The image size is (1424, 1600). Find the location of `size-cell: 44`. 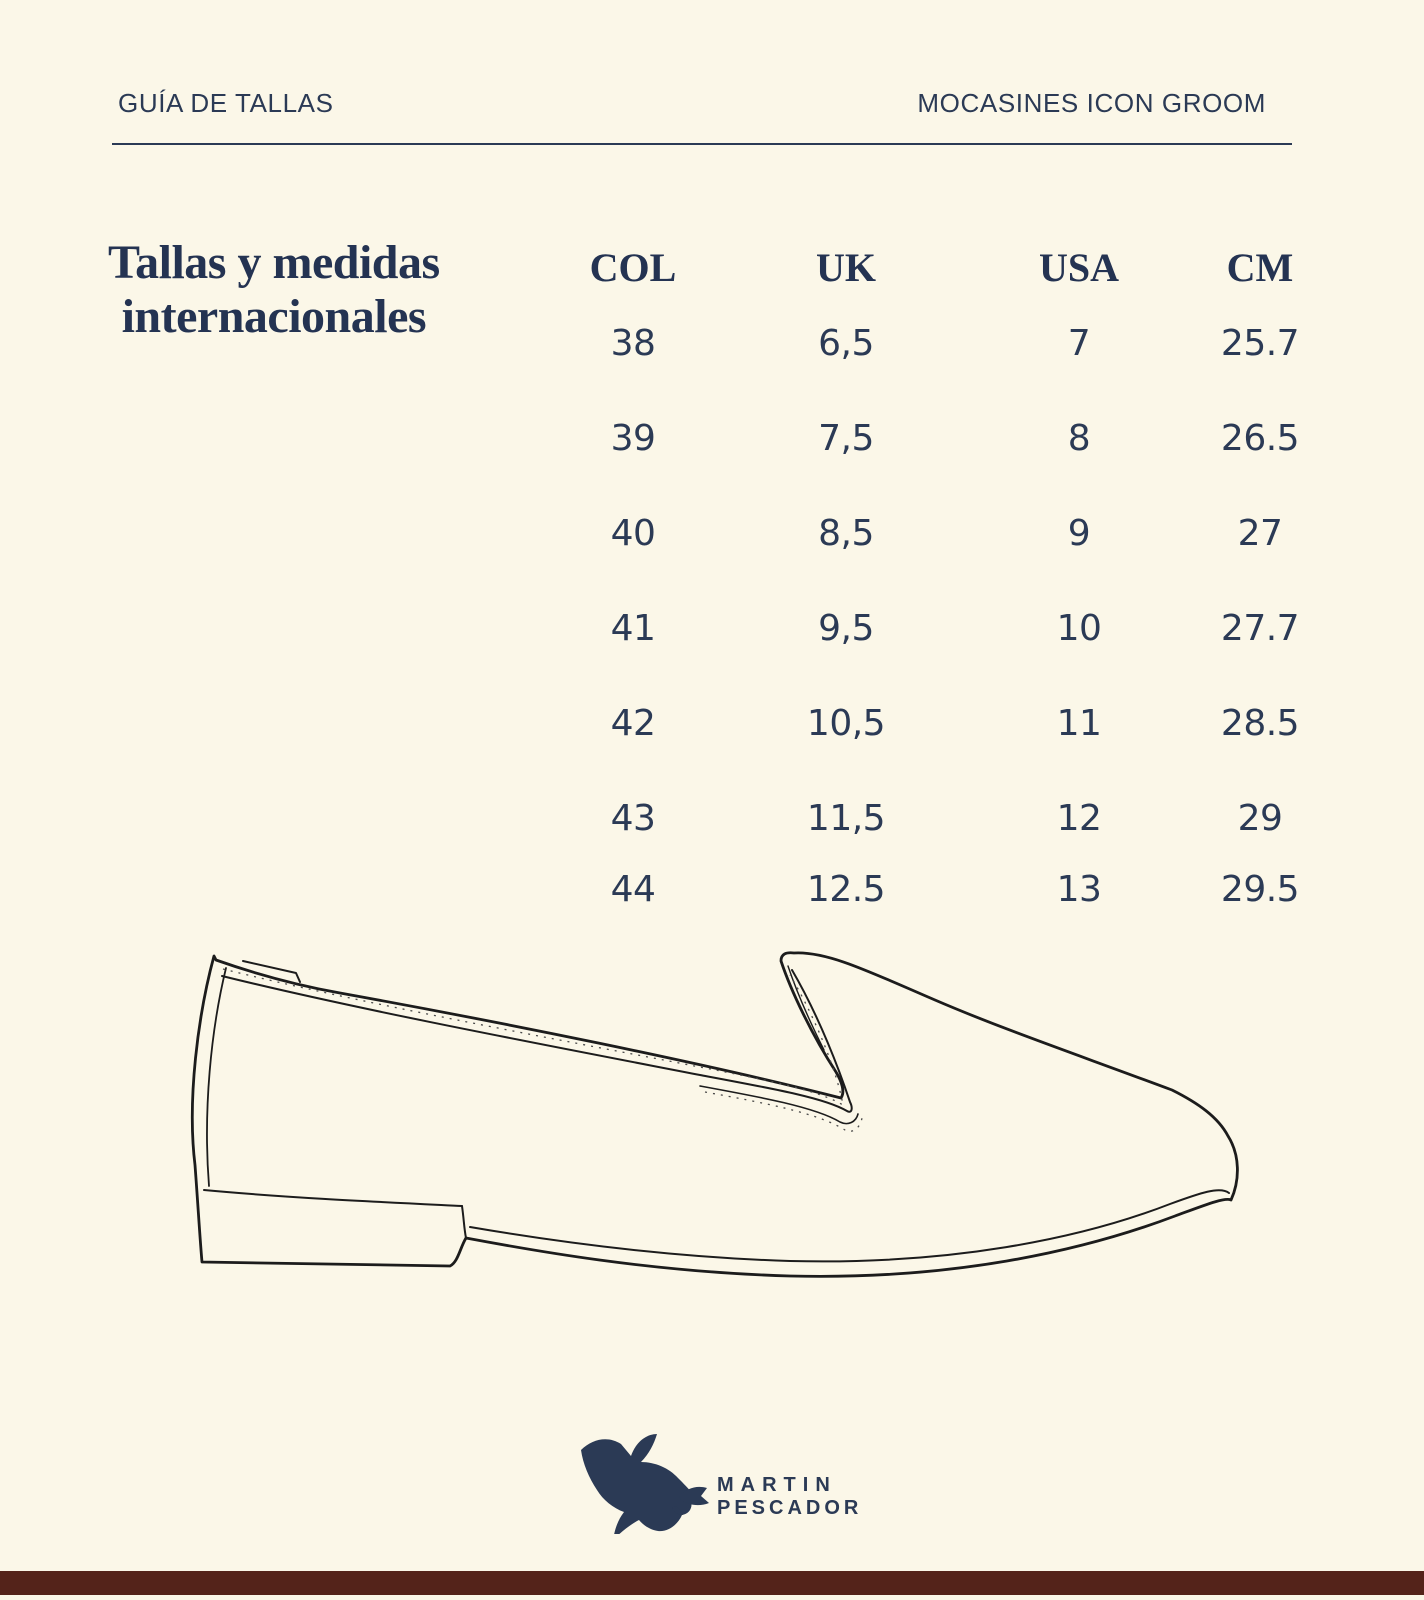

size-cell: 44 is located at coordinates (633, 889).